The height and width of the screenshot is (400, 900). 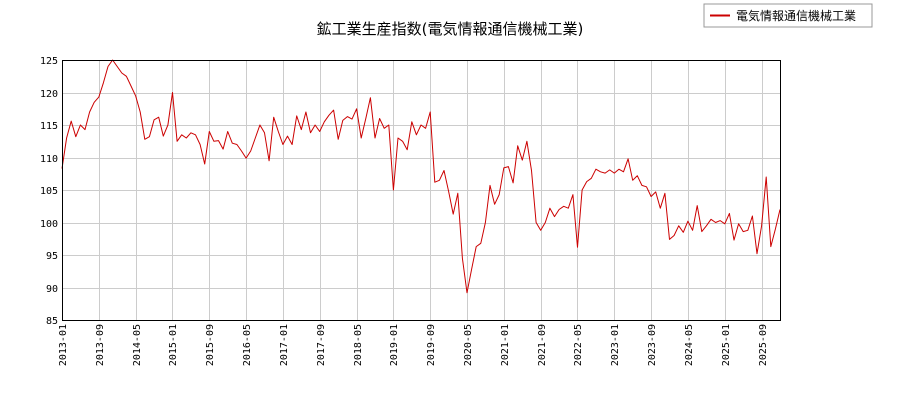 What do you see at coordinates (796, 15) in the screenshot?
I see `legend-entry: 電気情報通信機械工業` at bounding box center [796, 15].